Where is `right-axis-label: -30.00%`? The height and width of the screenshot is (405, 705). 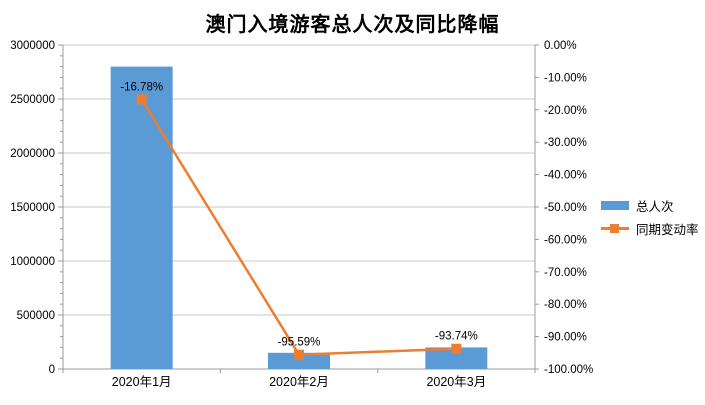 right-axis-label: -30.00% is located at coordinates (565, 143).